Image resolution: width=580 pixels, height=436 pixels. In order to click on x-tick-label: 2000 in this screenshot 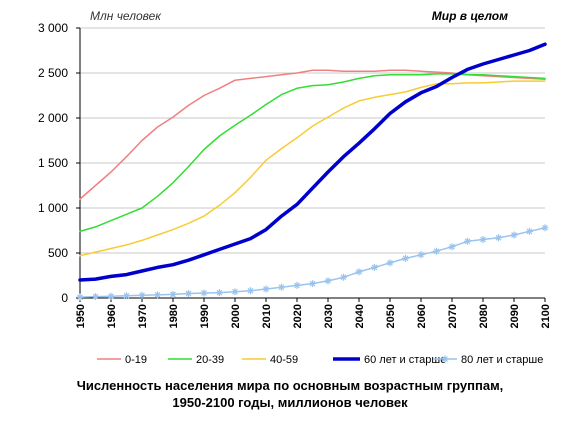, I will do `click(236, 316)`.